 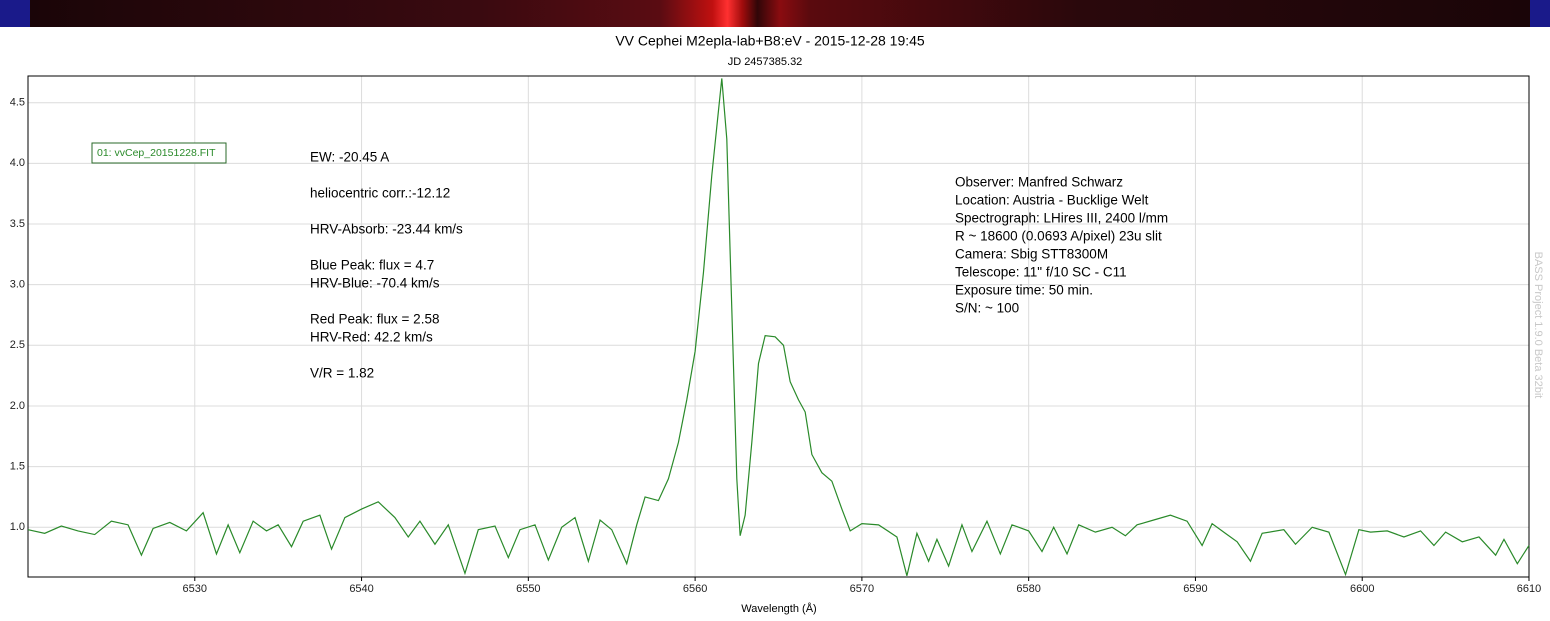 I want to click on y-tick-label: 2.0, so click(x=17, y=406).